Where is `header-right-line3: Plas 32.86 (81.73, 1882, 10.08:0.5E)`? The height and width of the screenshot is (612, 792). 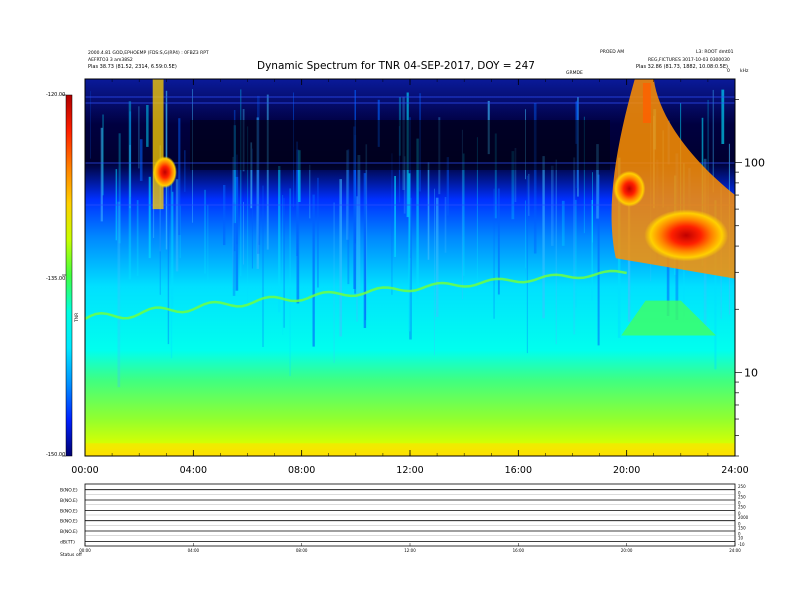
header-right-line3: Plas 32.86 (81.73, 1882, 10.08:0.5E) is located at coordinates (682, 67).